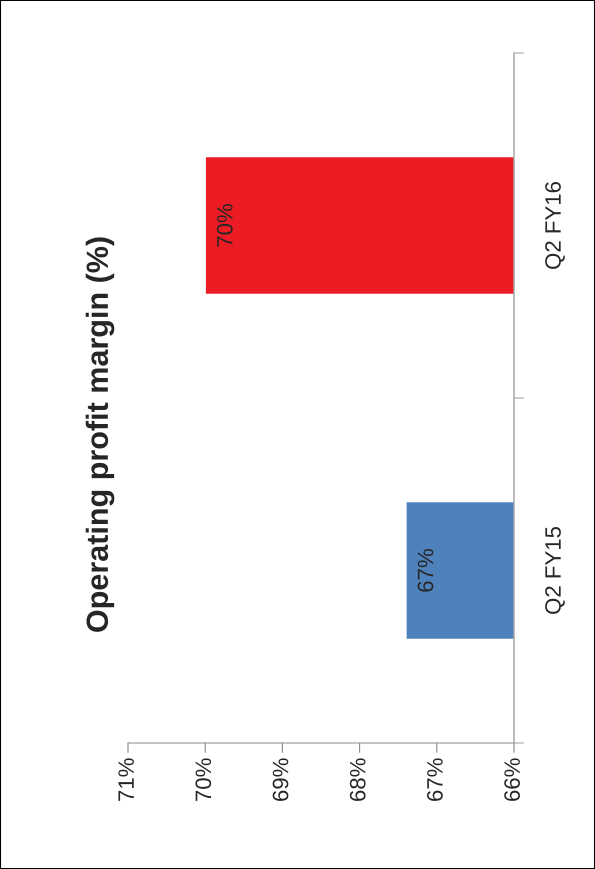 This screenshot has height=869, width=595. I want to click on x-tick-label: 70%, so click(203, 779).